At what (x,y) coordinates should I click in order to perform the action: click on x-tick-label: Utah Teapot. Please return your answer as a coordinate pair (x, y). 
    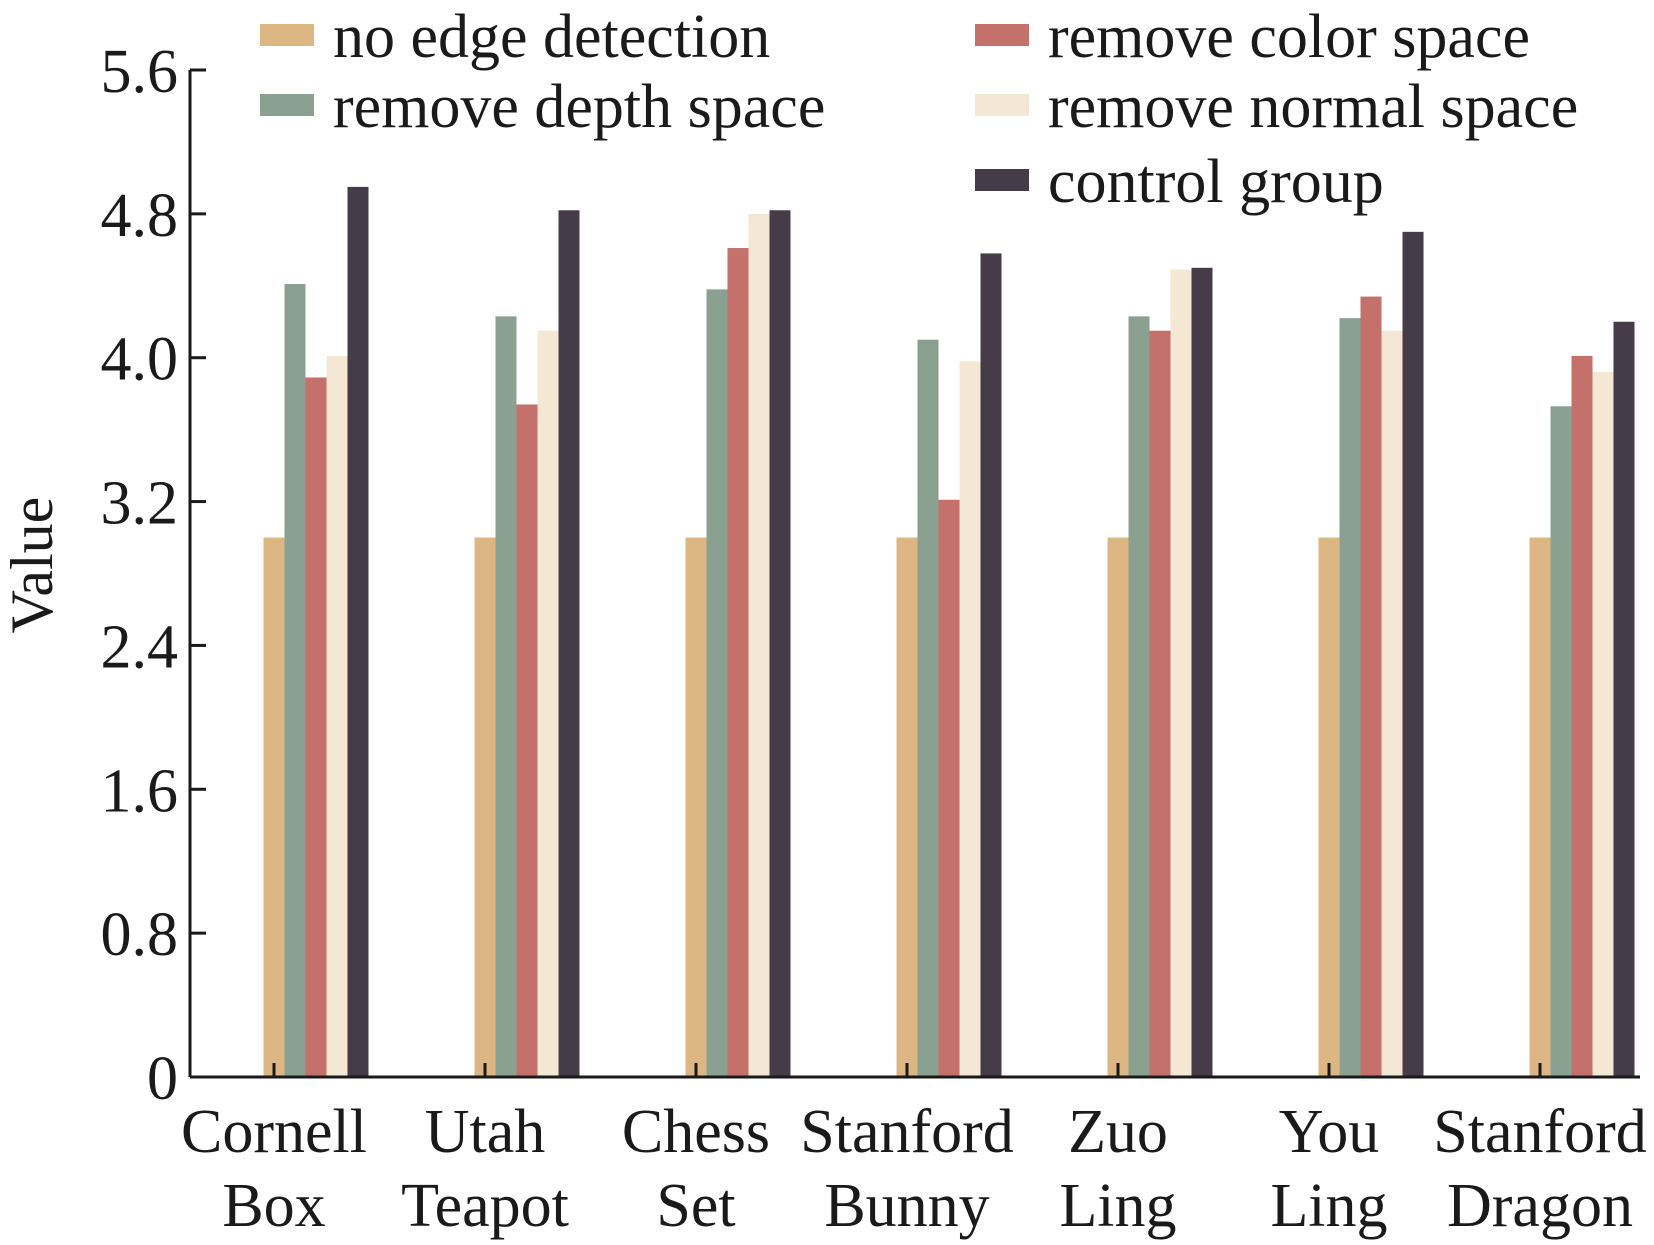
    Looking at the image, I should click on (485, 1169).